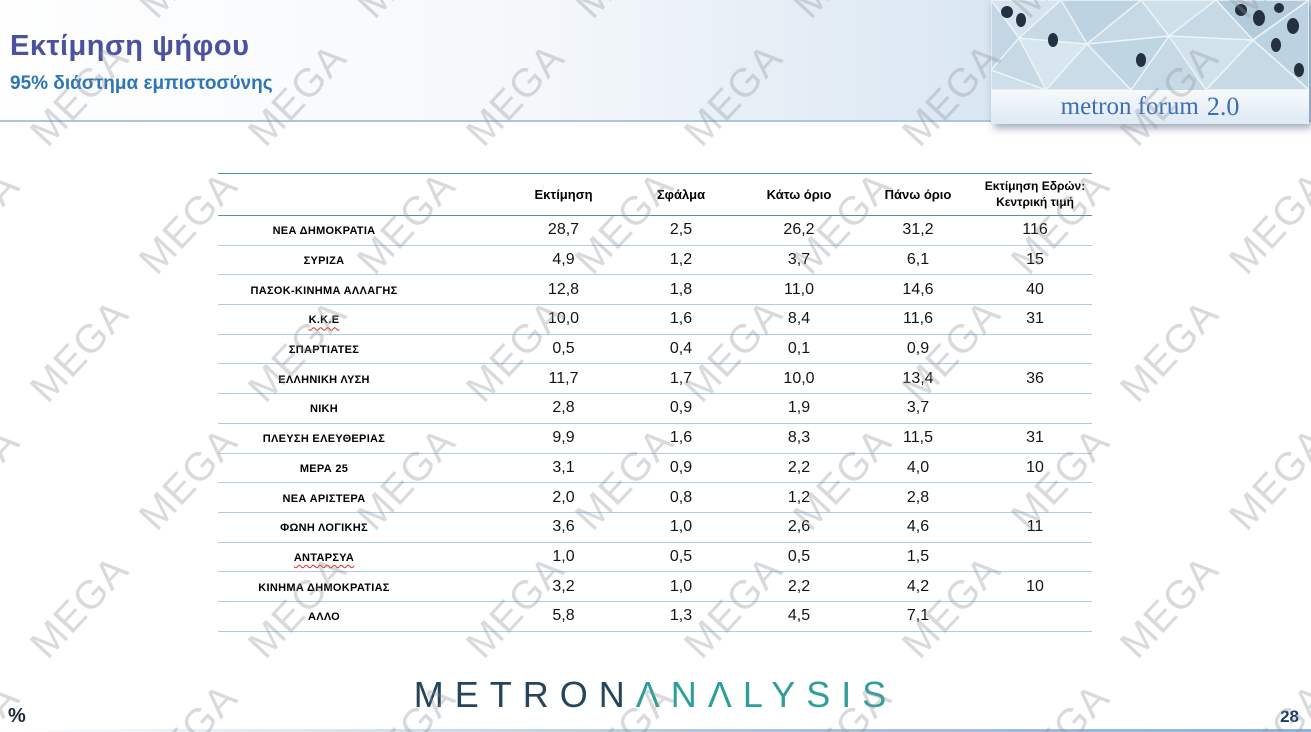 This screenshot has width=1311, height=732. Describe the element at coordinates (681, 194) in the screenshot. I see `column-header-error: Σφάλμα` at that location.